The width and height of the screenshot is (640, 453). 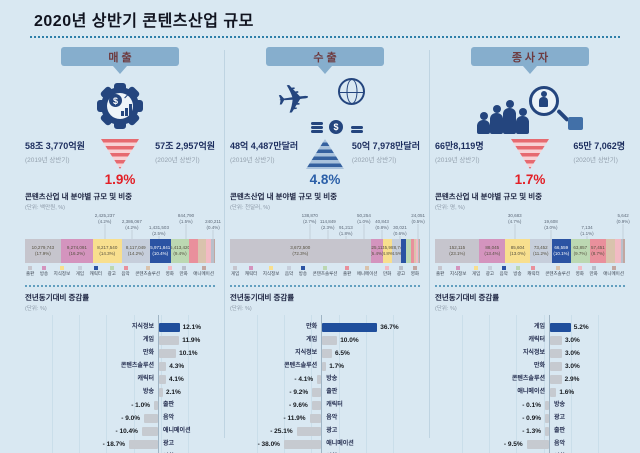 I want to click on growth-category: 음악, so click(x=169, y=418).